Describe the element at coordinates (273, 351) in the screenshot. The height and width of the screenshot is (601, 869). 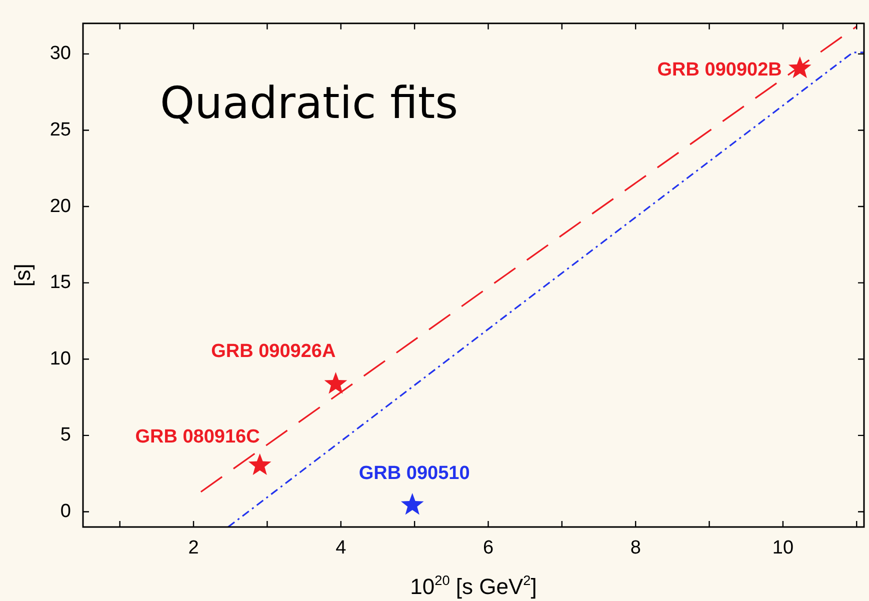
I see `series-label: GRB 090926A` at that location.